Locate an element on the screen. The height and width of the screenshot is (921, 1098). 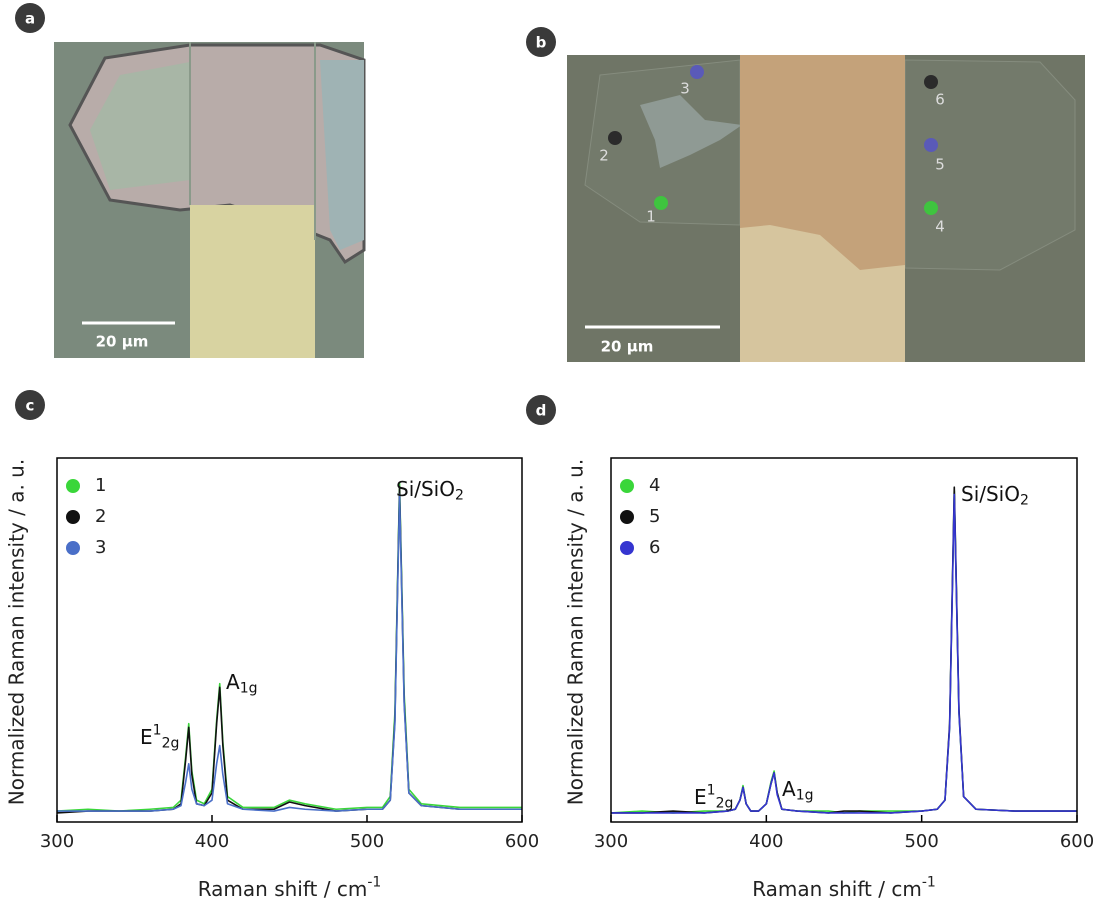
flake-fragment is located at coordinates (691, 131).